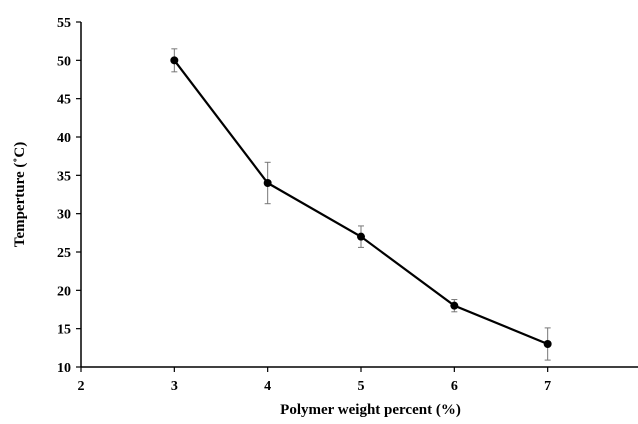 This screenshot has height=424, width=638. What do you see at coordinates (64, 138) in the screenshot?
I see `y-tick-label: 40` at bounding box center [64, 138].